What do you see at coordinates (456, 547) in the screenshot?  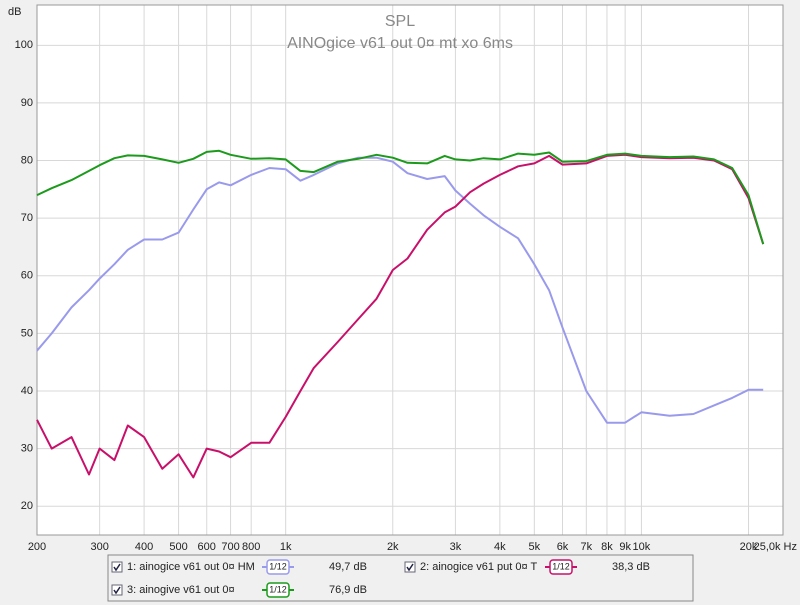 I see `x-tick-label: 3k` at bounding box center [456, 547].